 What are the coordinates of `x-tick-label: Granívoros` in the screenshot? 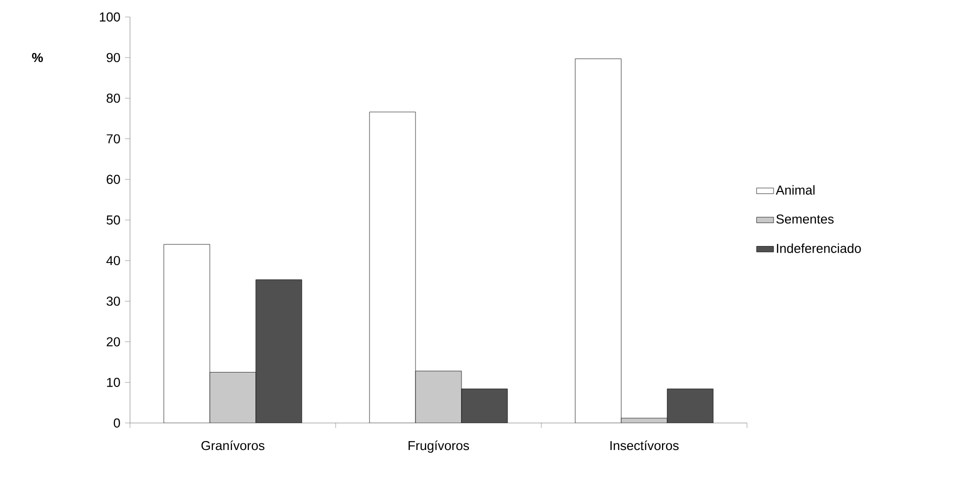 It's located at (232, 445).